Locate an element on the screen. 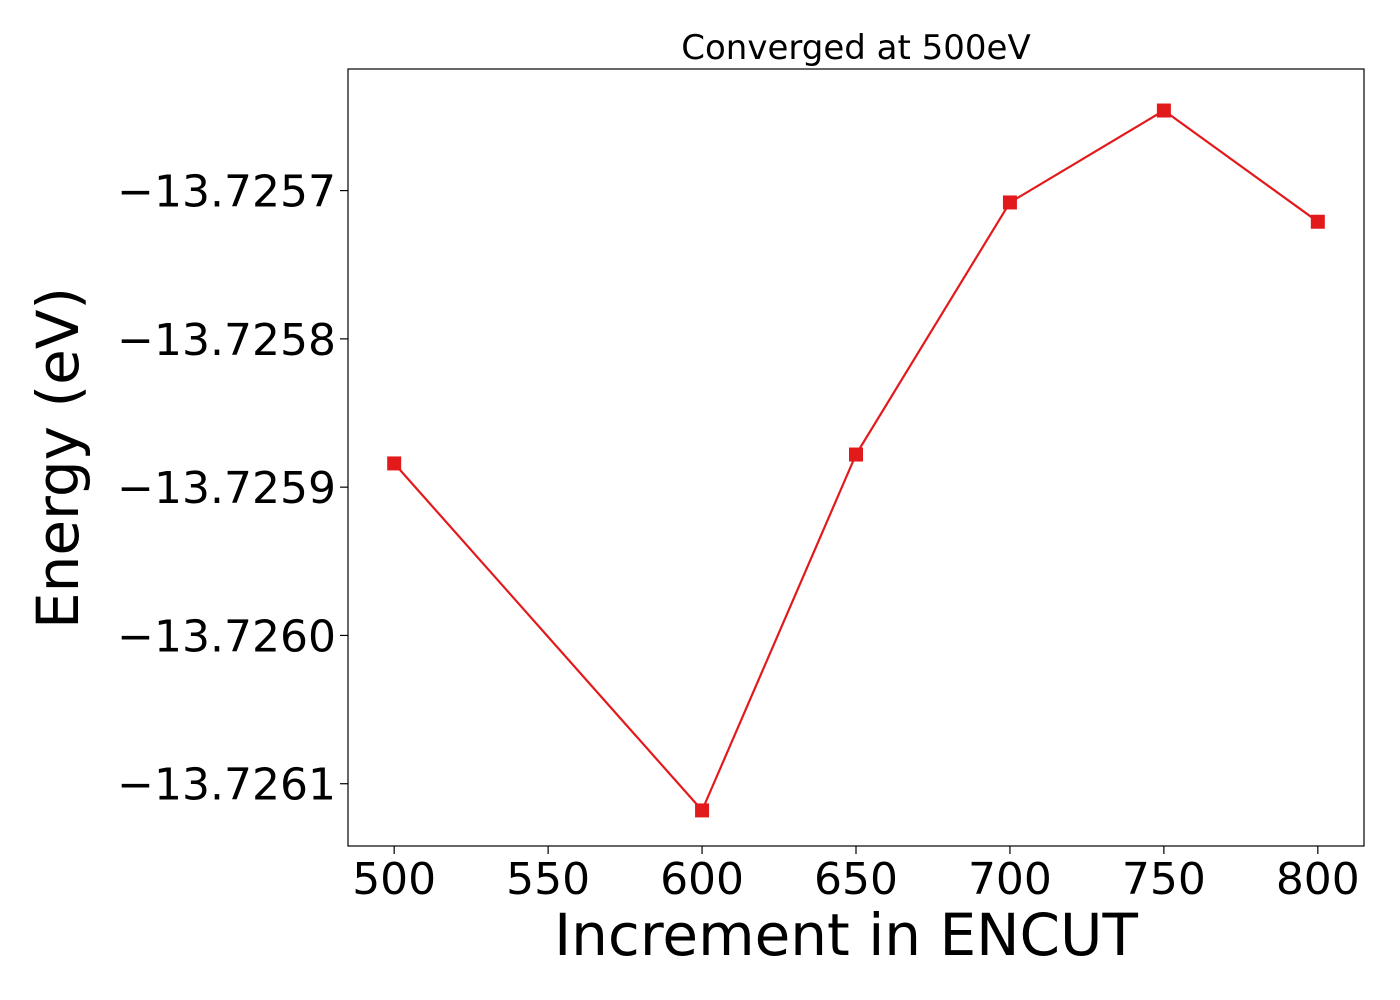  y-tick-label: −13.7261 is located at coordinates (226, 785).